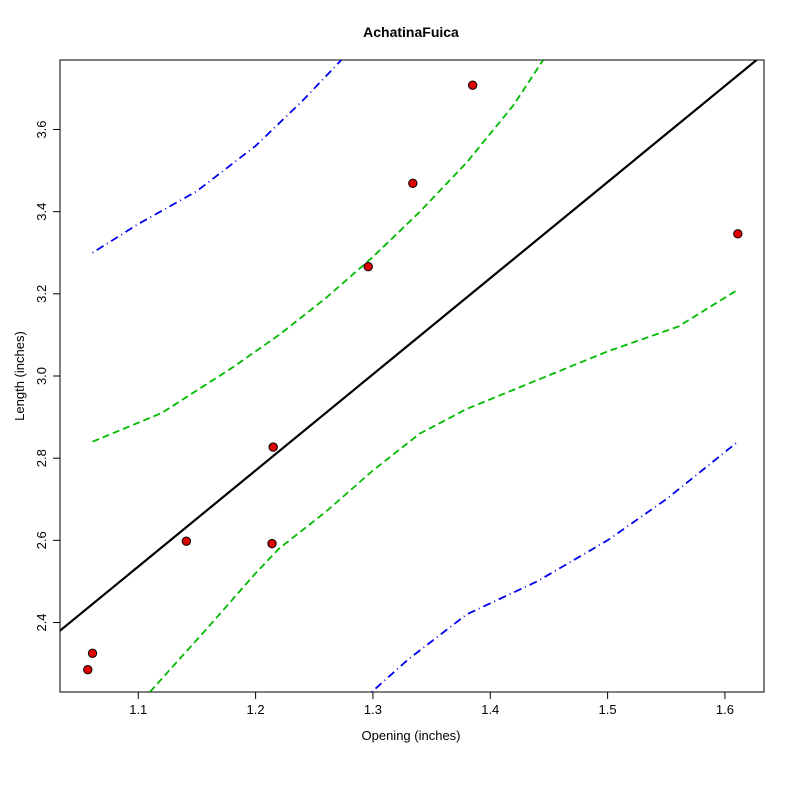  What do you see at coordinates (411, 735) in the screenshot?
I see `x-axis-label: Opening (inches)` at bounding box center [411, 735].